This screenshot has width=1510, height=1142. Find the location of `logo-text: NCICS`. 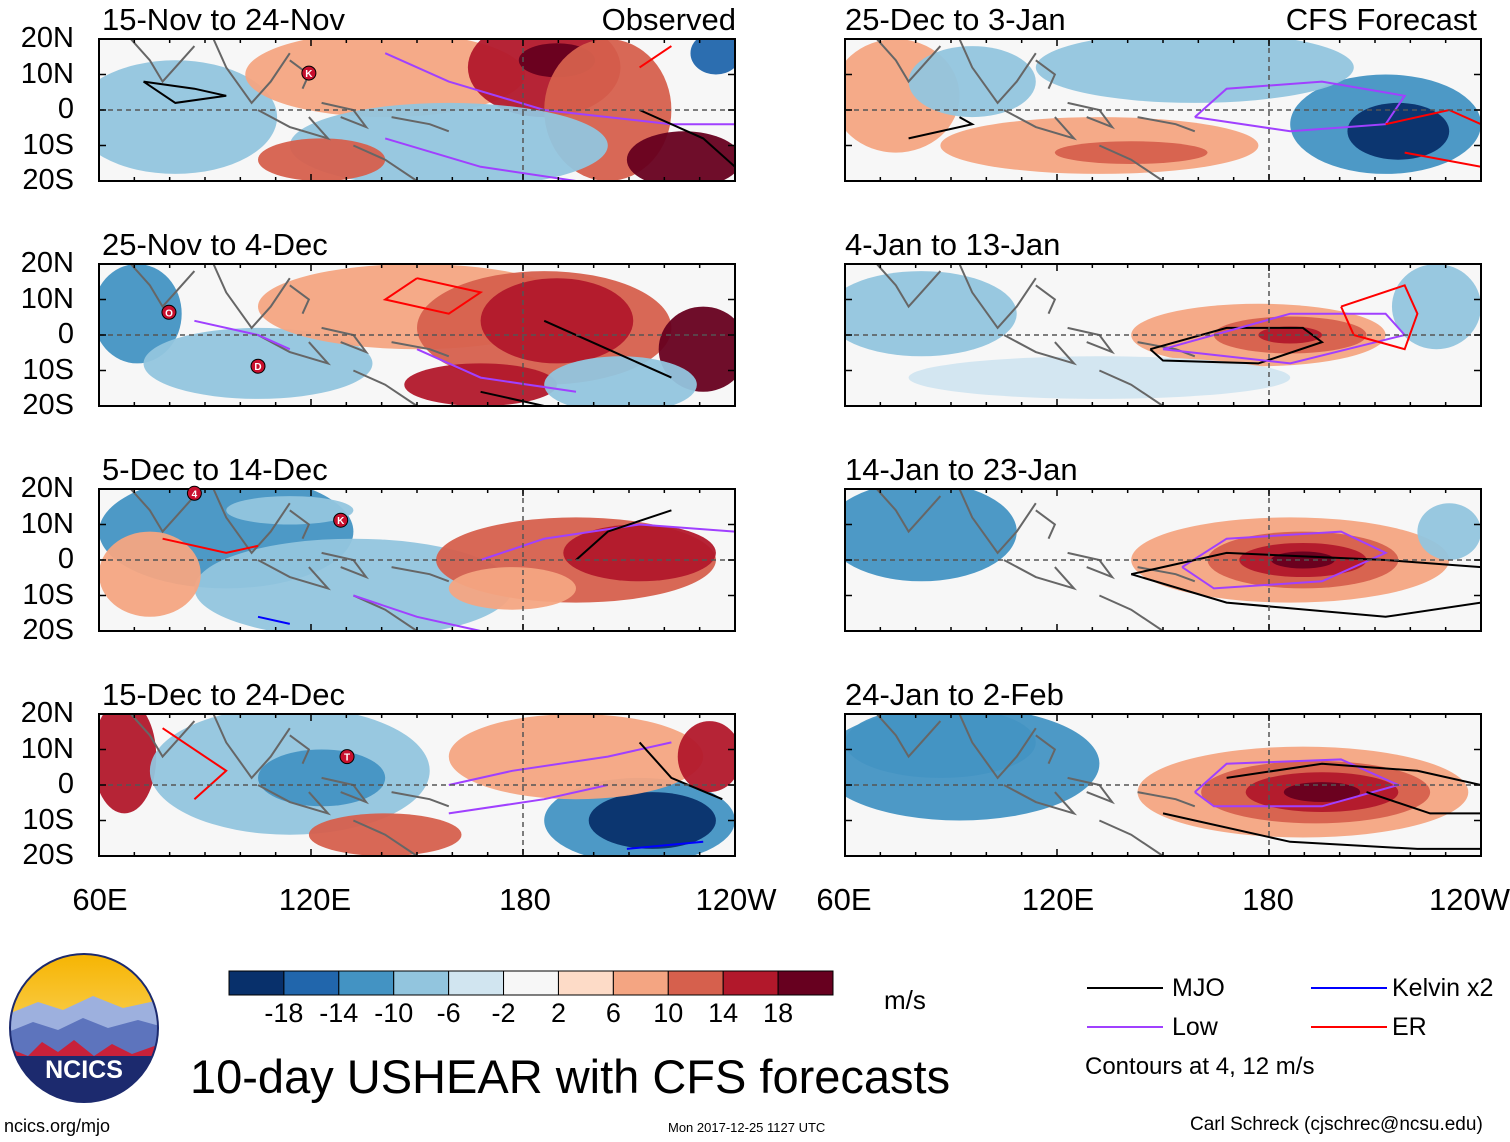

logo-text: NCICS is located at coordinates (84, 1070).